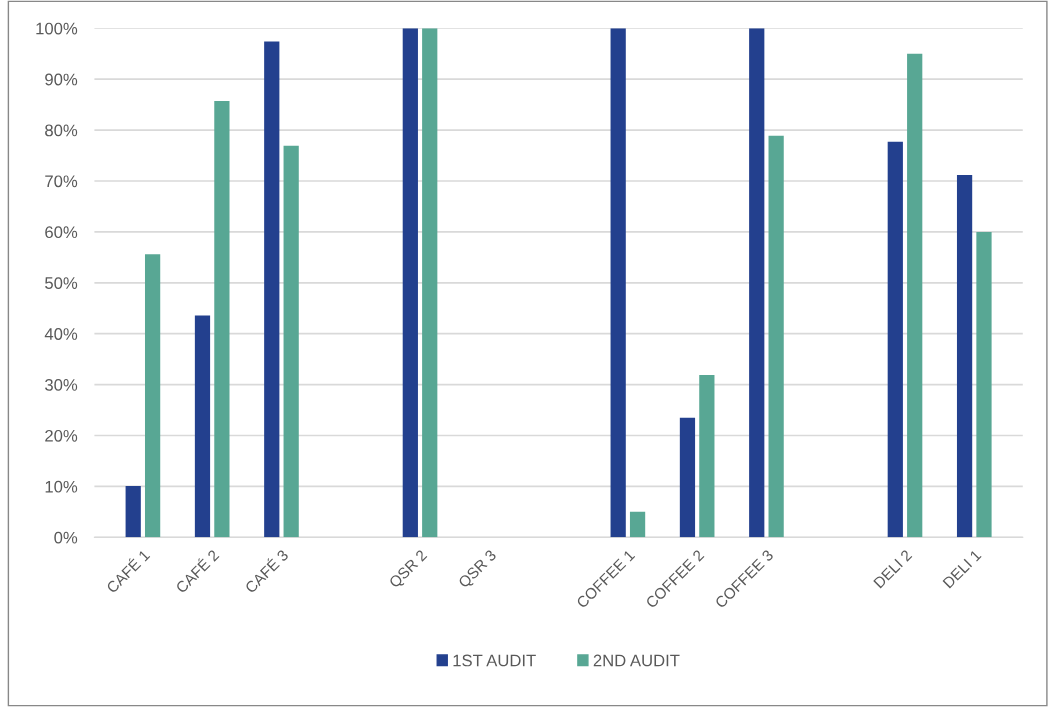  Describe the element at coordinates (57, 28) in the screenshot. I see `y-tick-label: 100%` at that location.